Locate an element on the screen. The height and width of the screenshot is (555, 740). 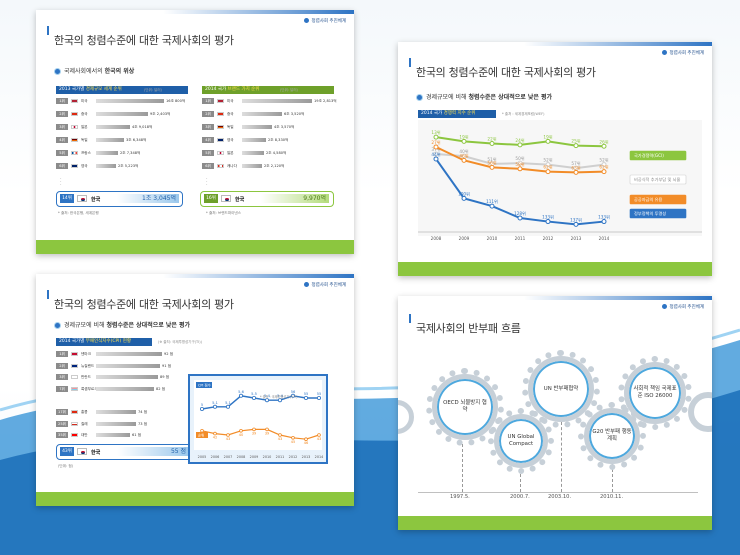
data-label: 19위 is located at coordinates (547, 136).